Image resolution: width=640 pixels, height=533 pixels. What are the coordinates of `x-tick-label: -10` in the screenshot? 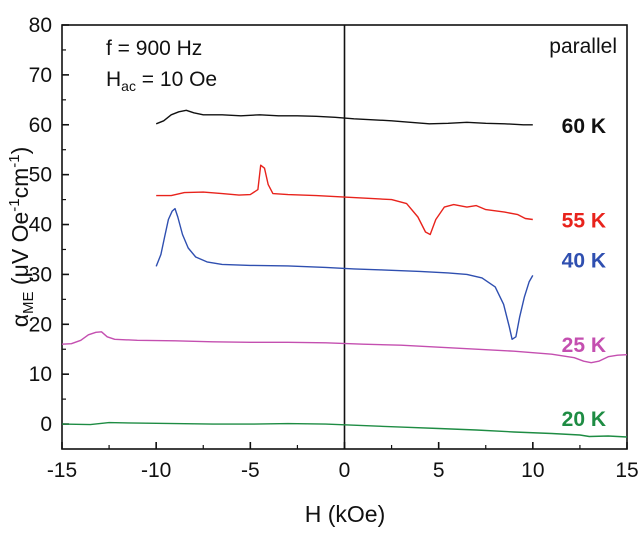 It's located at (156, 470).